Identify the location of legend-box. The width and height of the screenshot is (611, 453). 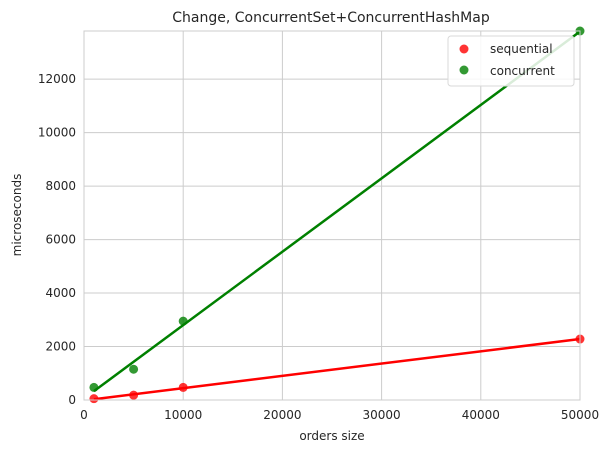
(511, 61).